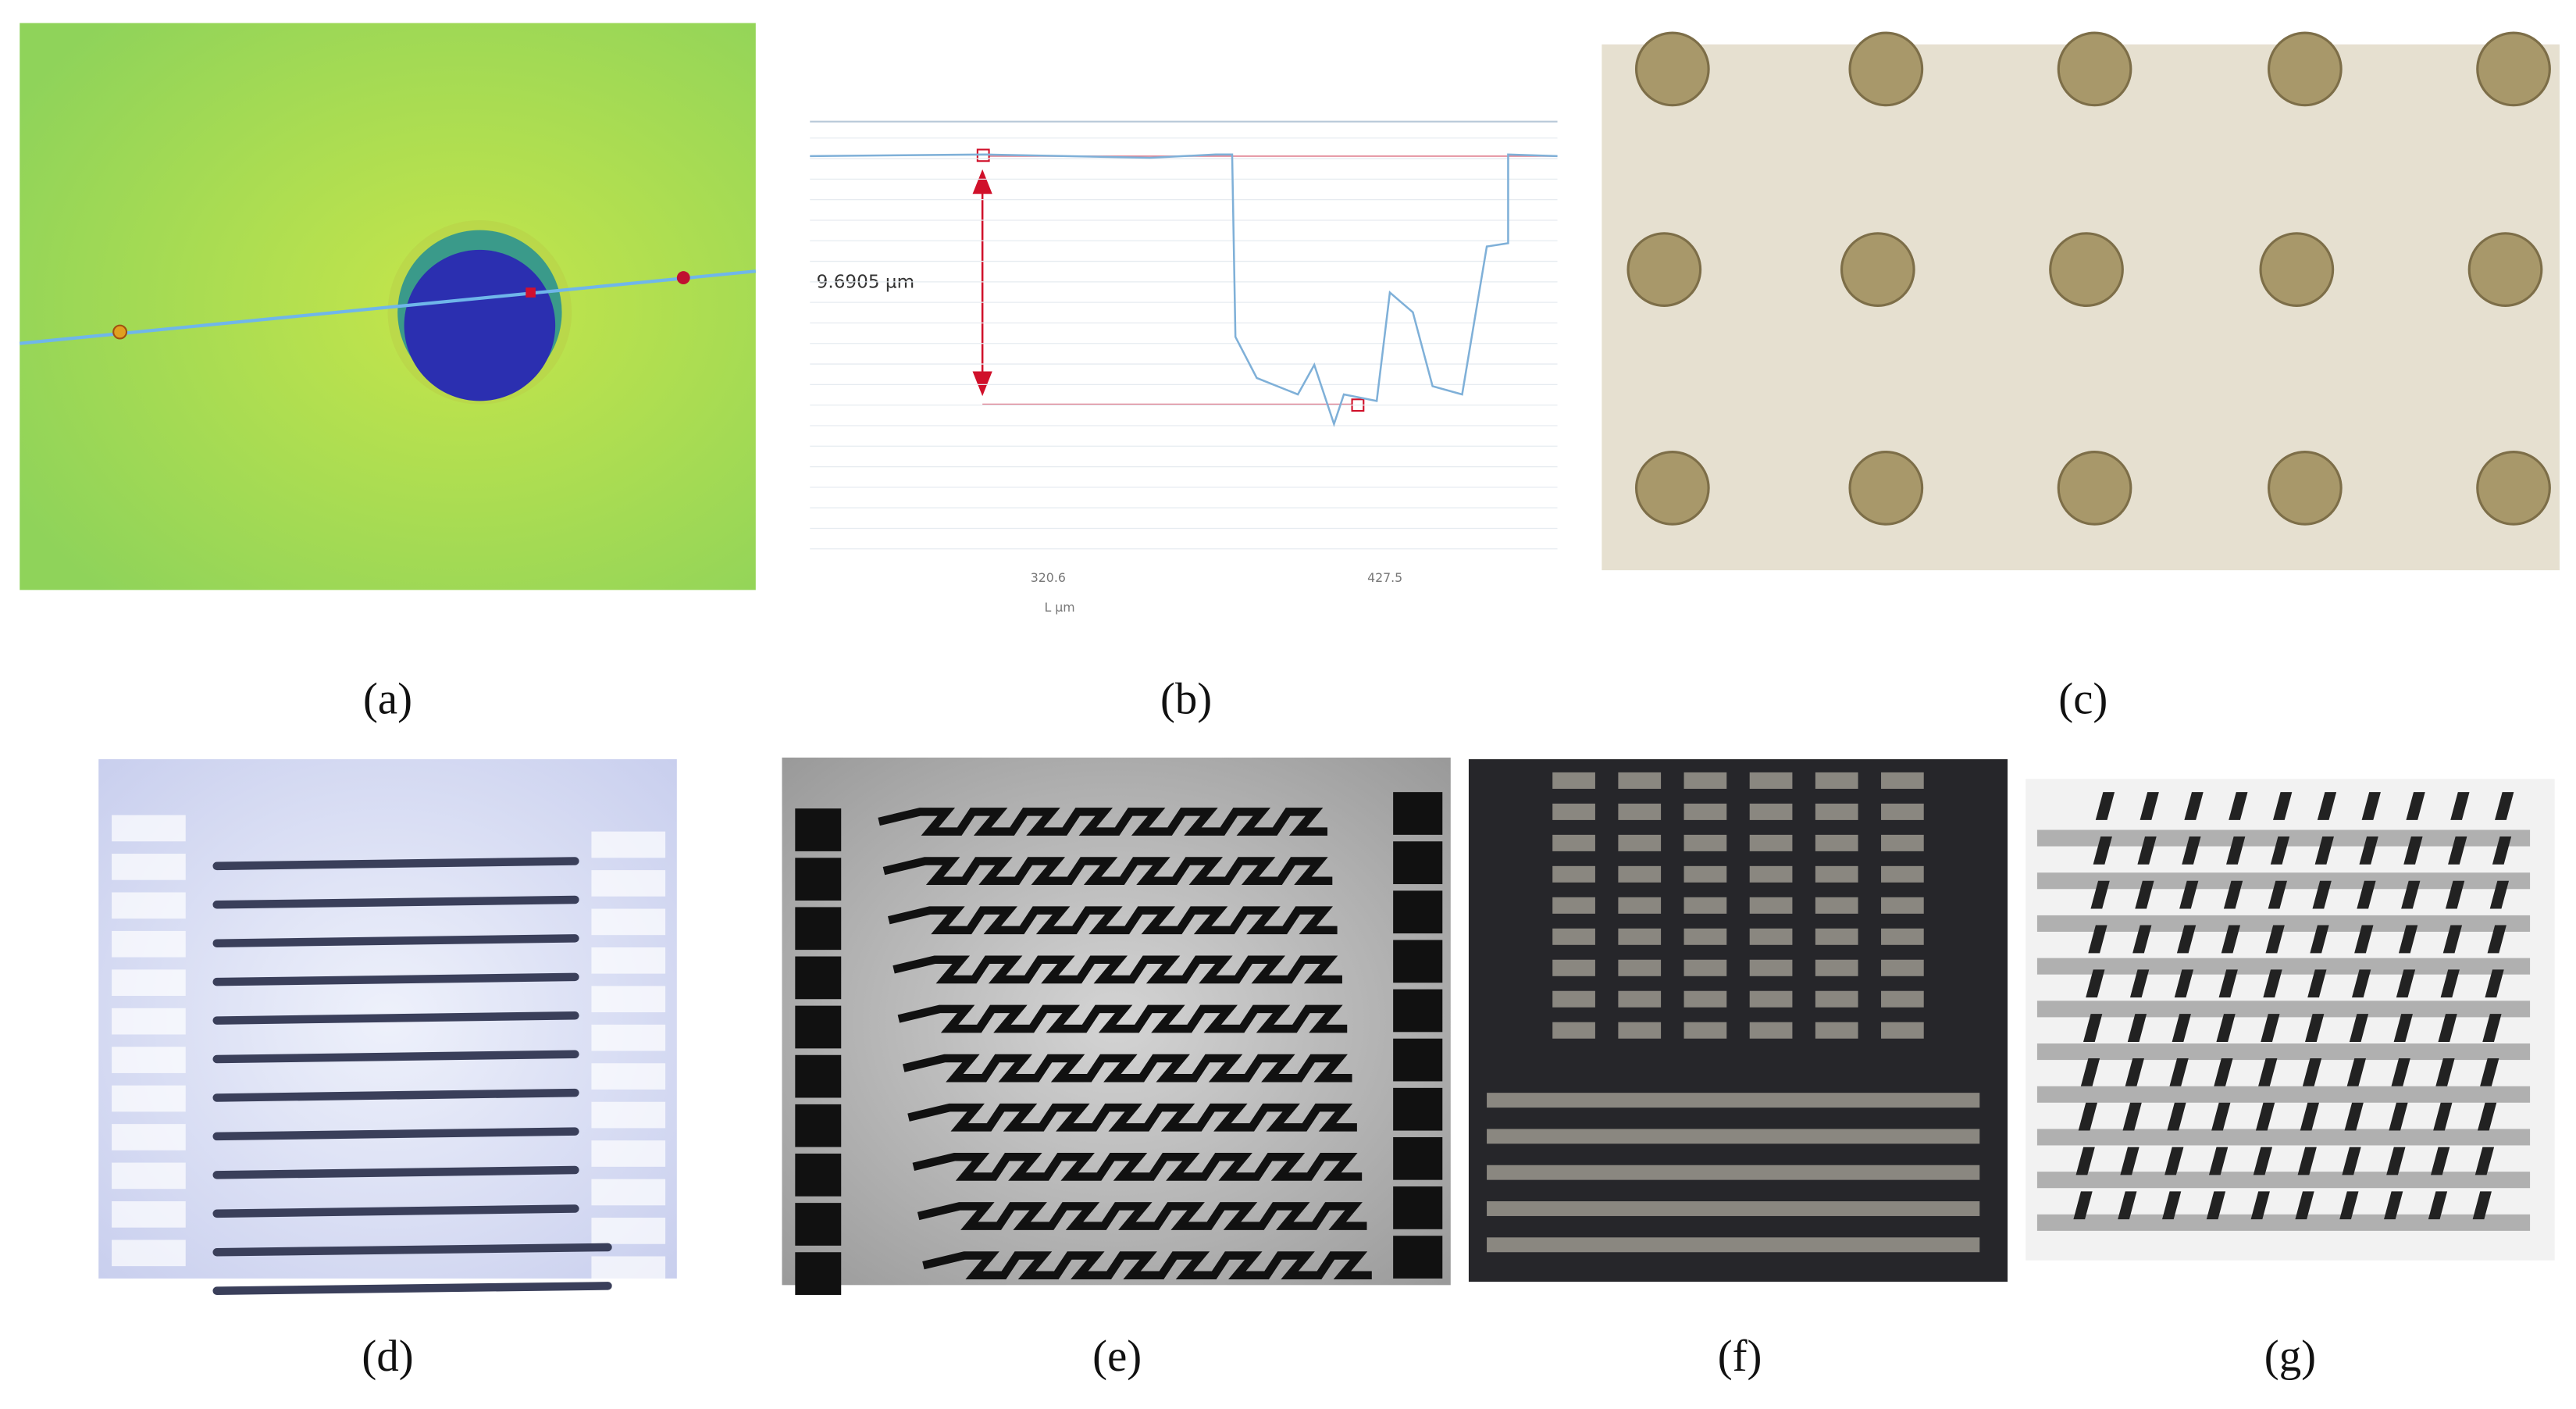  What do you see at coordinates (1186, 699) in the screenshot?
I see `panel-label: (b)` at bounding box center [1186, 699].